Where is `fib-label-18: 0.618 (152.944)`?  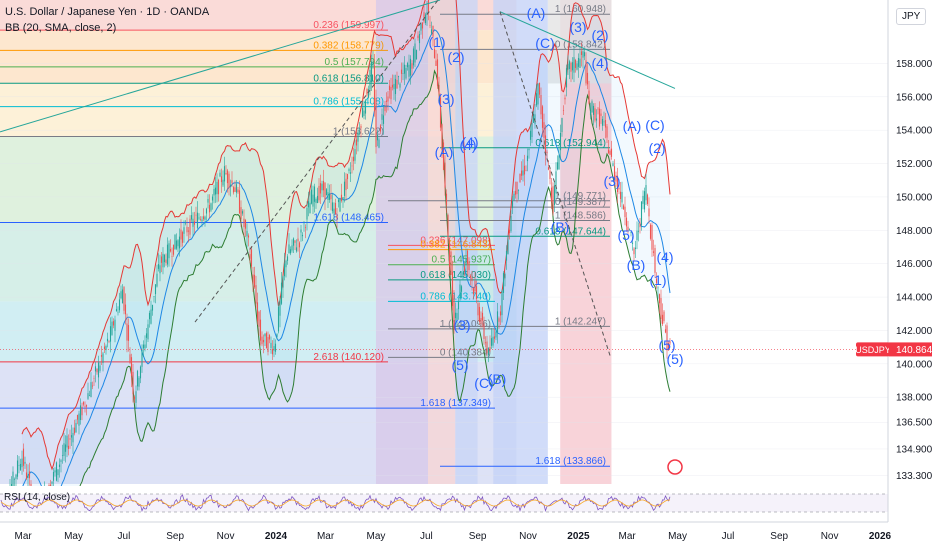
fib-label-18: 0.618 (152.944) is located at coordinates (570, 143).